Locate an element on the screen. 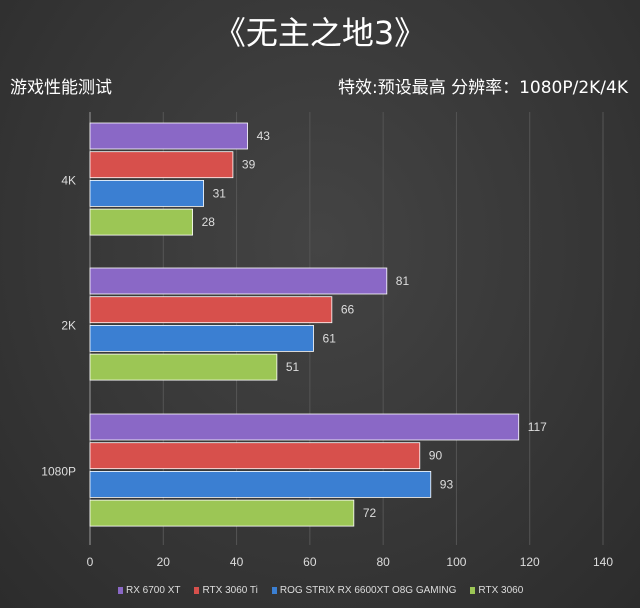 The height and width of the screenshot is (608, 640). x-tick-label: 80 is located at coordinates (383, 562).